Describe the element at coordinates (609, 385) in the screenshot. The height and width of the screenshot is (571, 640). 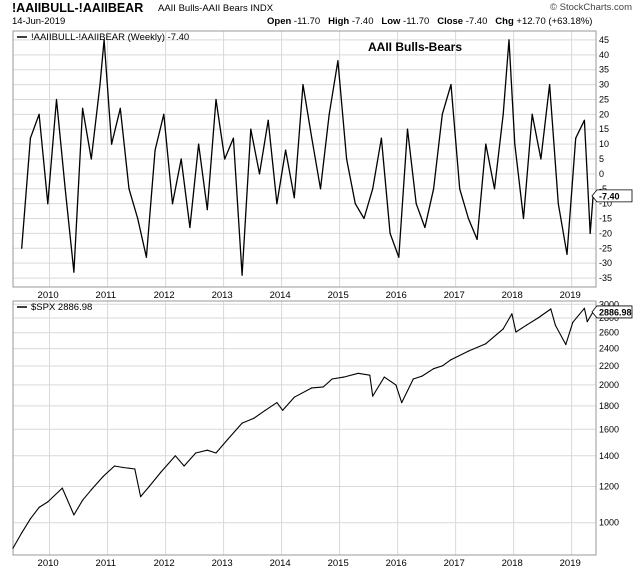
I see `y-tick-label: 2000` at that location.